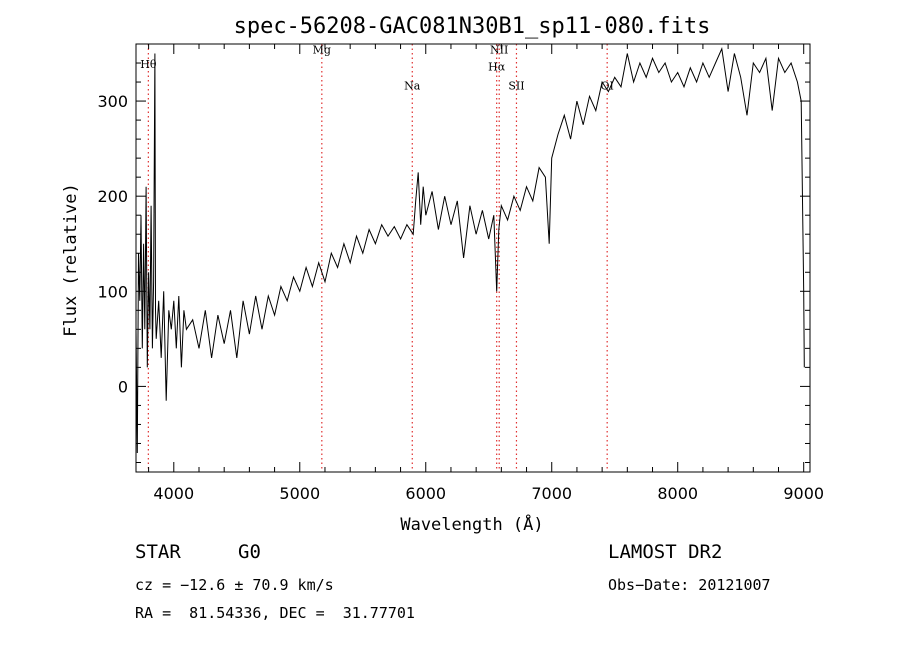  What do you see at coordinates (472, 26) in the screenshot?
I see `chart-title: spec-56208-GAC081N30B1_sp11-080.fits` at bounding box center [472, 26].